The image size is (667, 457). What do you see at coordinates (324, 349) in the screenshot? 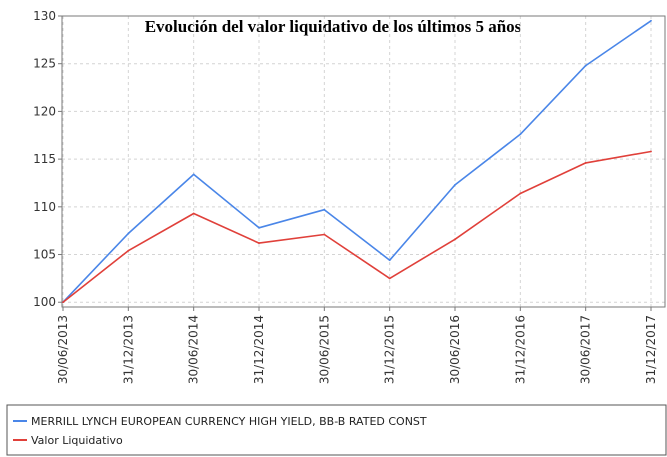
I see `x-tick-label: 30/06/2015` at bounding box center [324, 349].